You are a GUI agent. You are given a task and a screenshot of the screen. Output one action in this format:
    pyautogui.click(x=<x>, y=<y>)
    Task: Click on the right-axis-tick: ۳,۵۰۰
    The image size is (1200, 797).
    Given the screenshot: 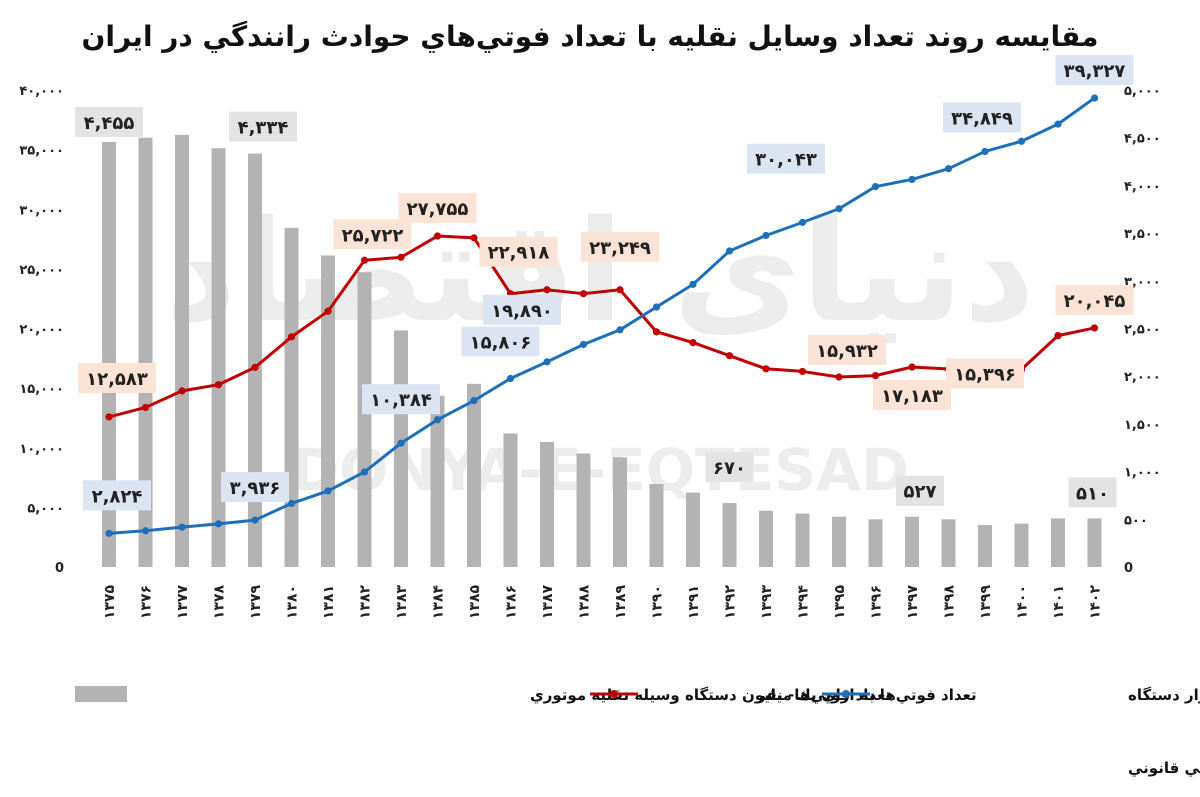 What is the action you would take?
    pyautogui.click(x=1142, y=234)
    